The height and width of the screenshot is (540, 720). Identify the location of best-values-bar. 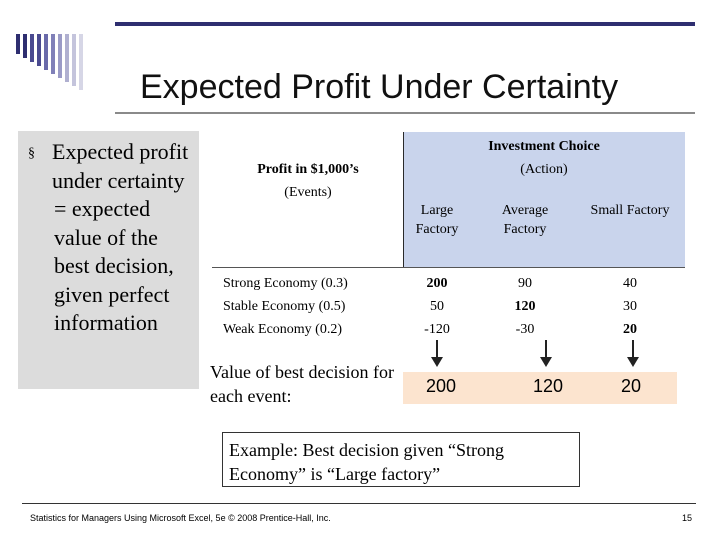
(540, 388).